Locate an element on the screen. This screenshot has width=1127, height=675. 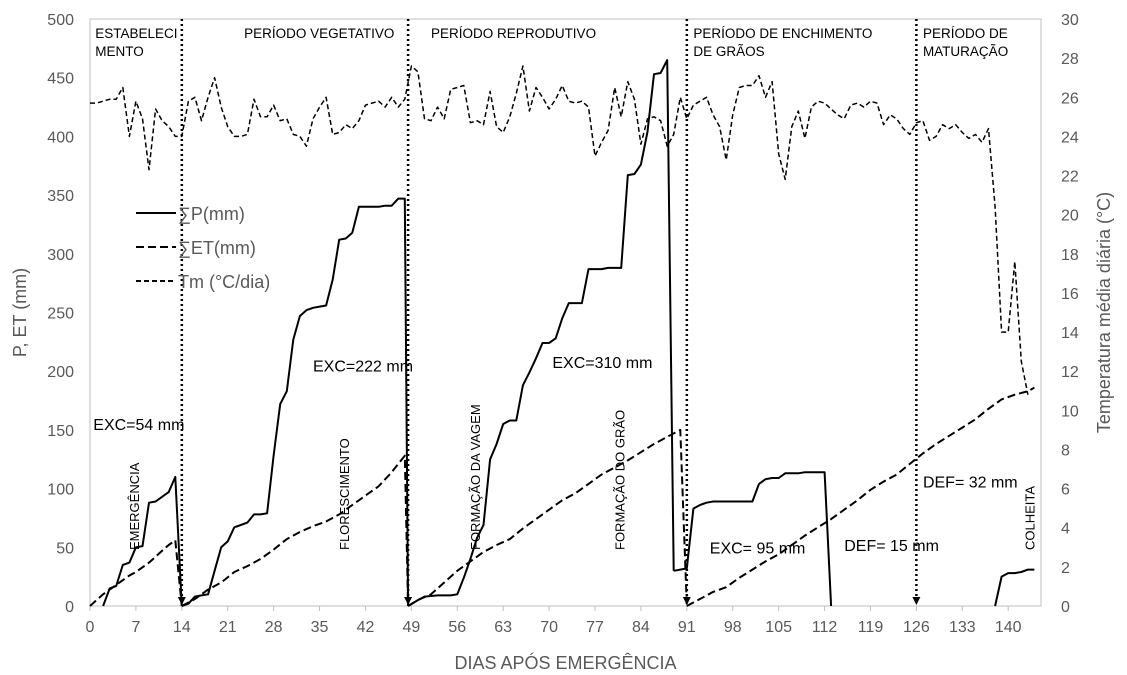
y-left-tick-label: 300 is located at coordinates (60, 255).